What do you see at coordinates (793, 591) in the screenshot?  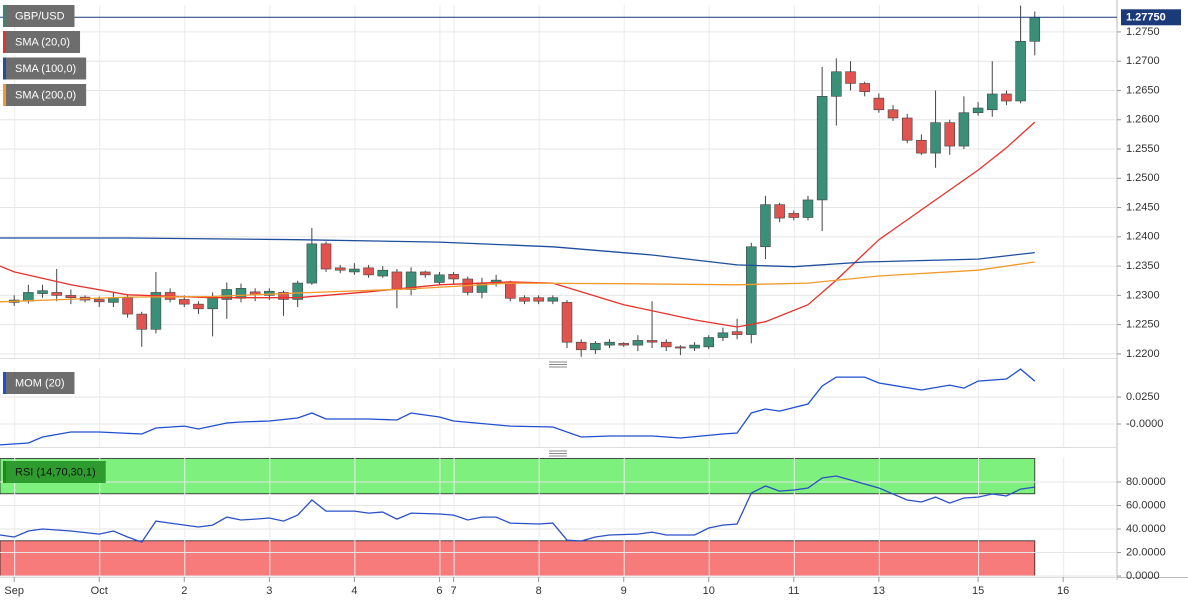 I see `x-tick-label: 11` at bounding box center [793, 591].